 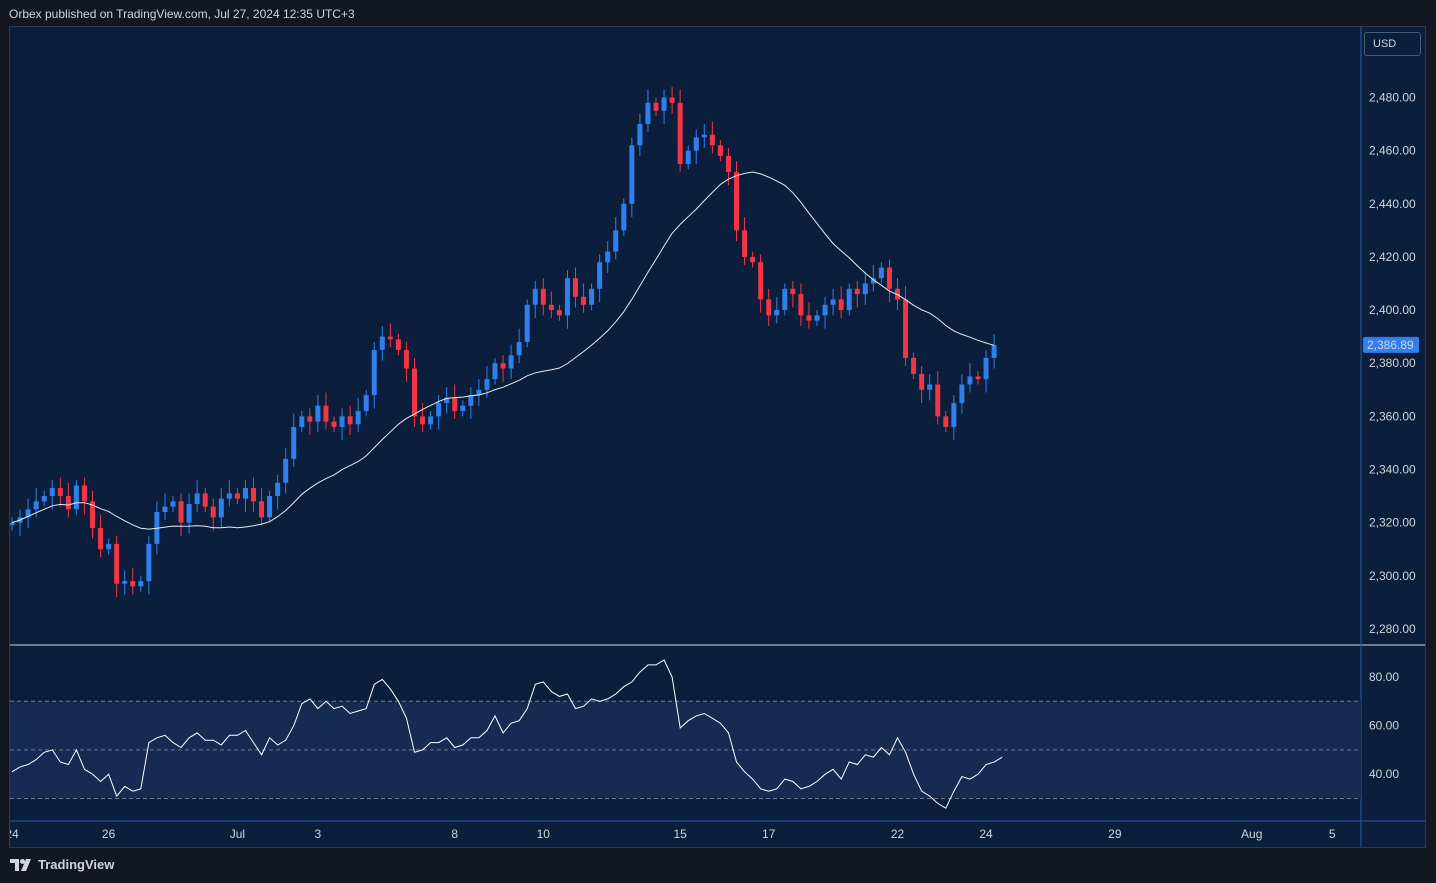 What do you see at coordinates (1392, 310) in the screenshot?
I see `price-tick-label: 2,400.00` at bounding box center [1392, 310].